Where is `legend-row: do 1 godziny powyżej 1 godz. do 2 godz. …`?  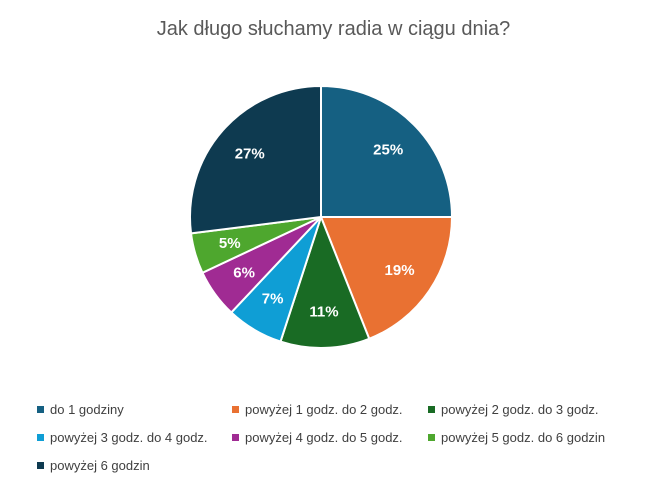 legend-row: do 1 godziny powyżej 1 godz. do 2 godz. … is located at coordinates (347, 409).